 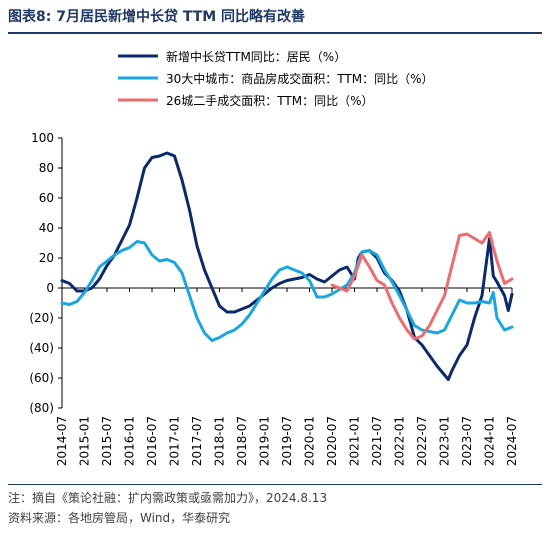 I want to click on footnote: 注：摘自《策论社融：扩内需政策或亟需加力》，2024.8.13, so click(x=168, y=498).